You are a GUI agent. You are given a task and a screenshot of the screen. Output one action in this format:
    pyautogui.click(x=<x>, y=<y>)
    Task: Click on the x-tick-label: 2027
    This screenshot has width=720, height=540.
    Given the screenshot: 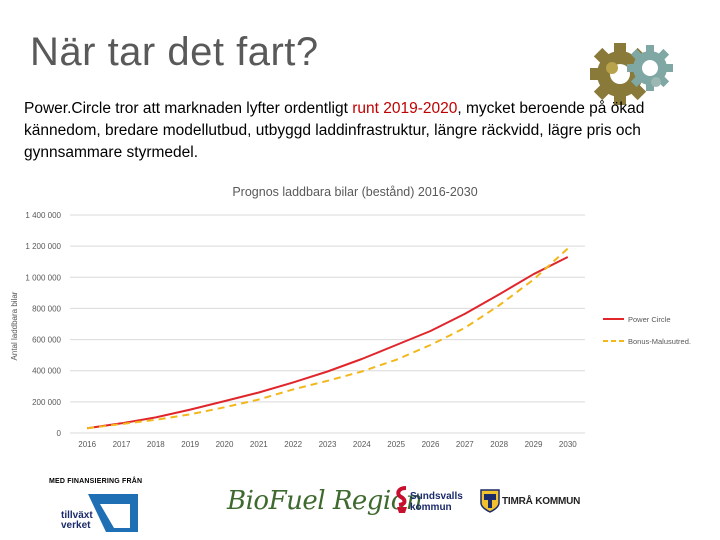 What is the action you would take?
    pyautogui.click(x=465, y=444)
    